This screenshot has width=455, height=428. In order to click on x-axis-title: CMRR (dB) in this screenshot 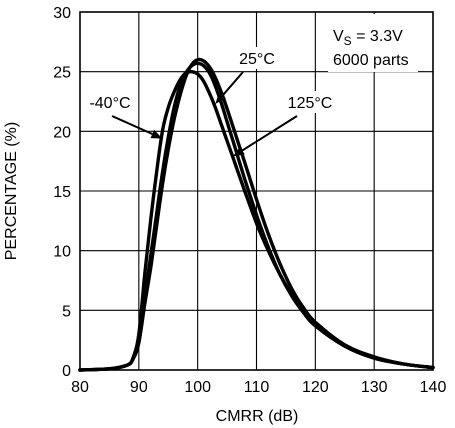, I will do `click(257, 416)`.